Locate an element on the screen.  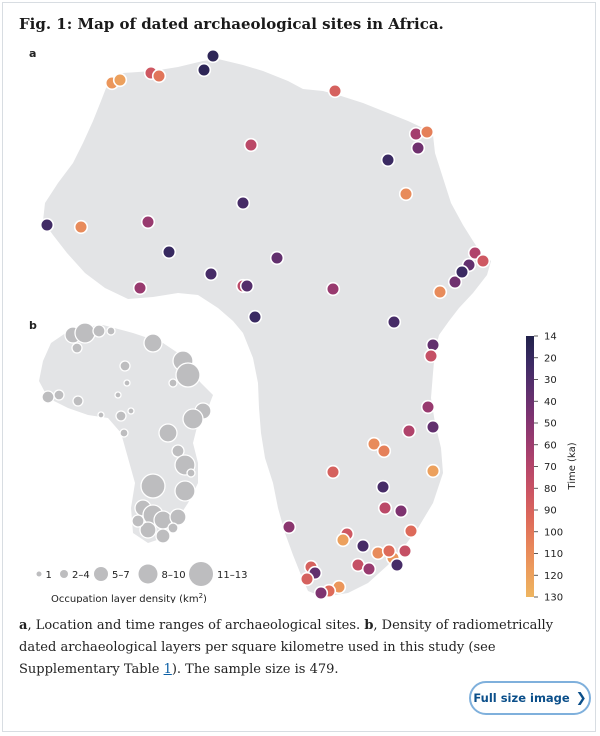
caption-b-end: ). The sample size is 479. is located at coordinates (255, 669).